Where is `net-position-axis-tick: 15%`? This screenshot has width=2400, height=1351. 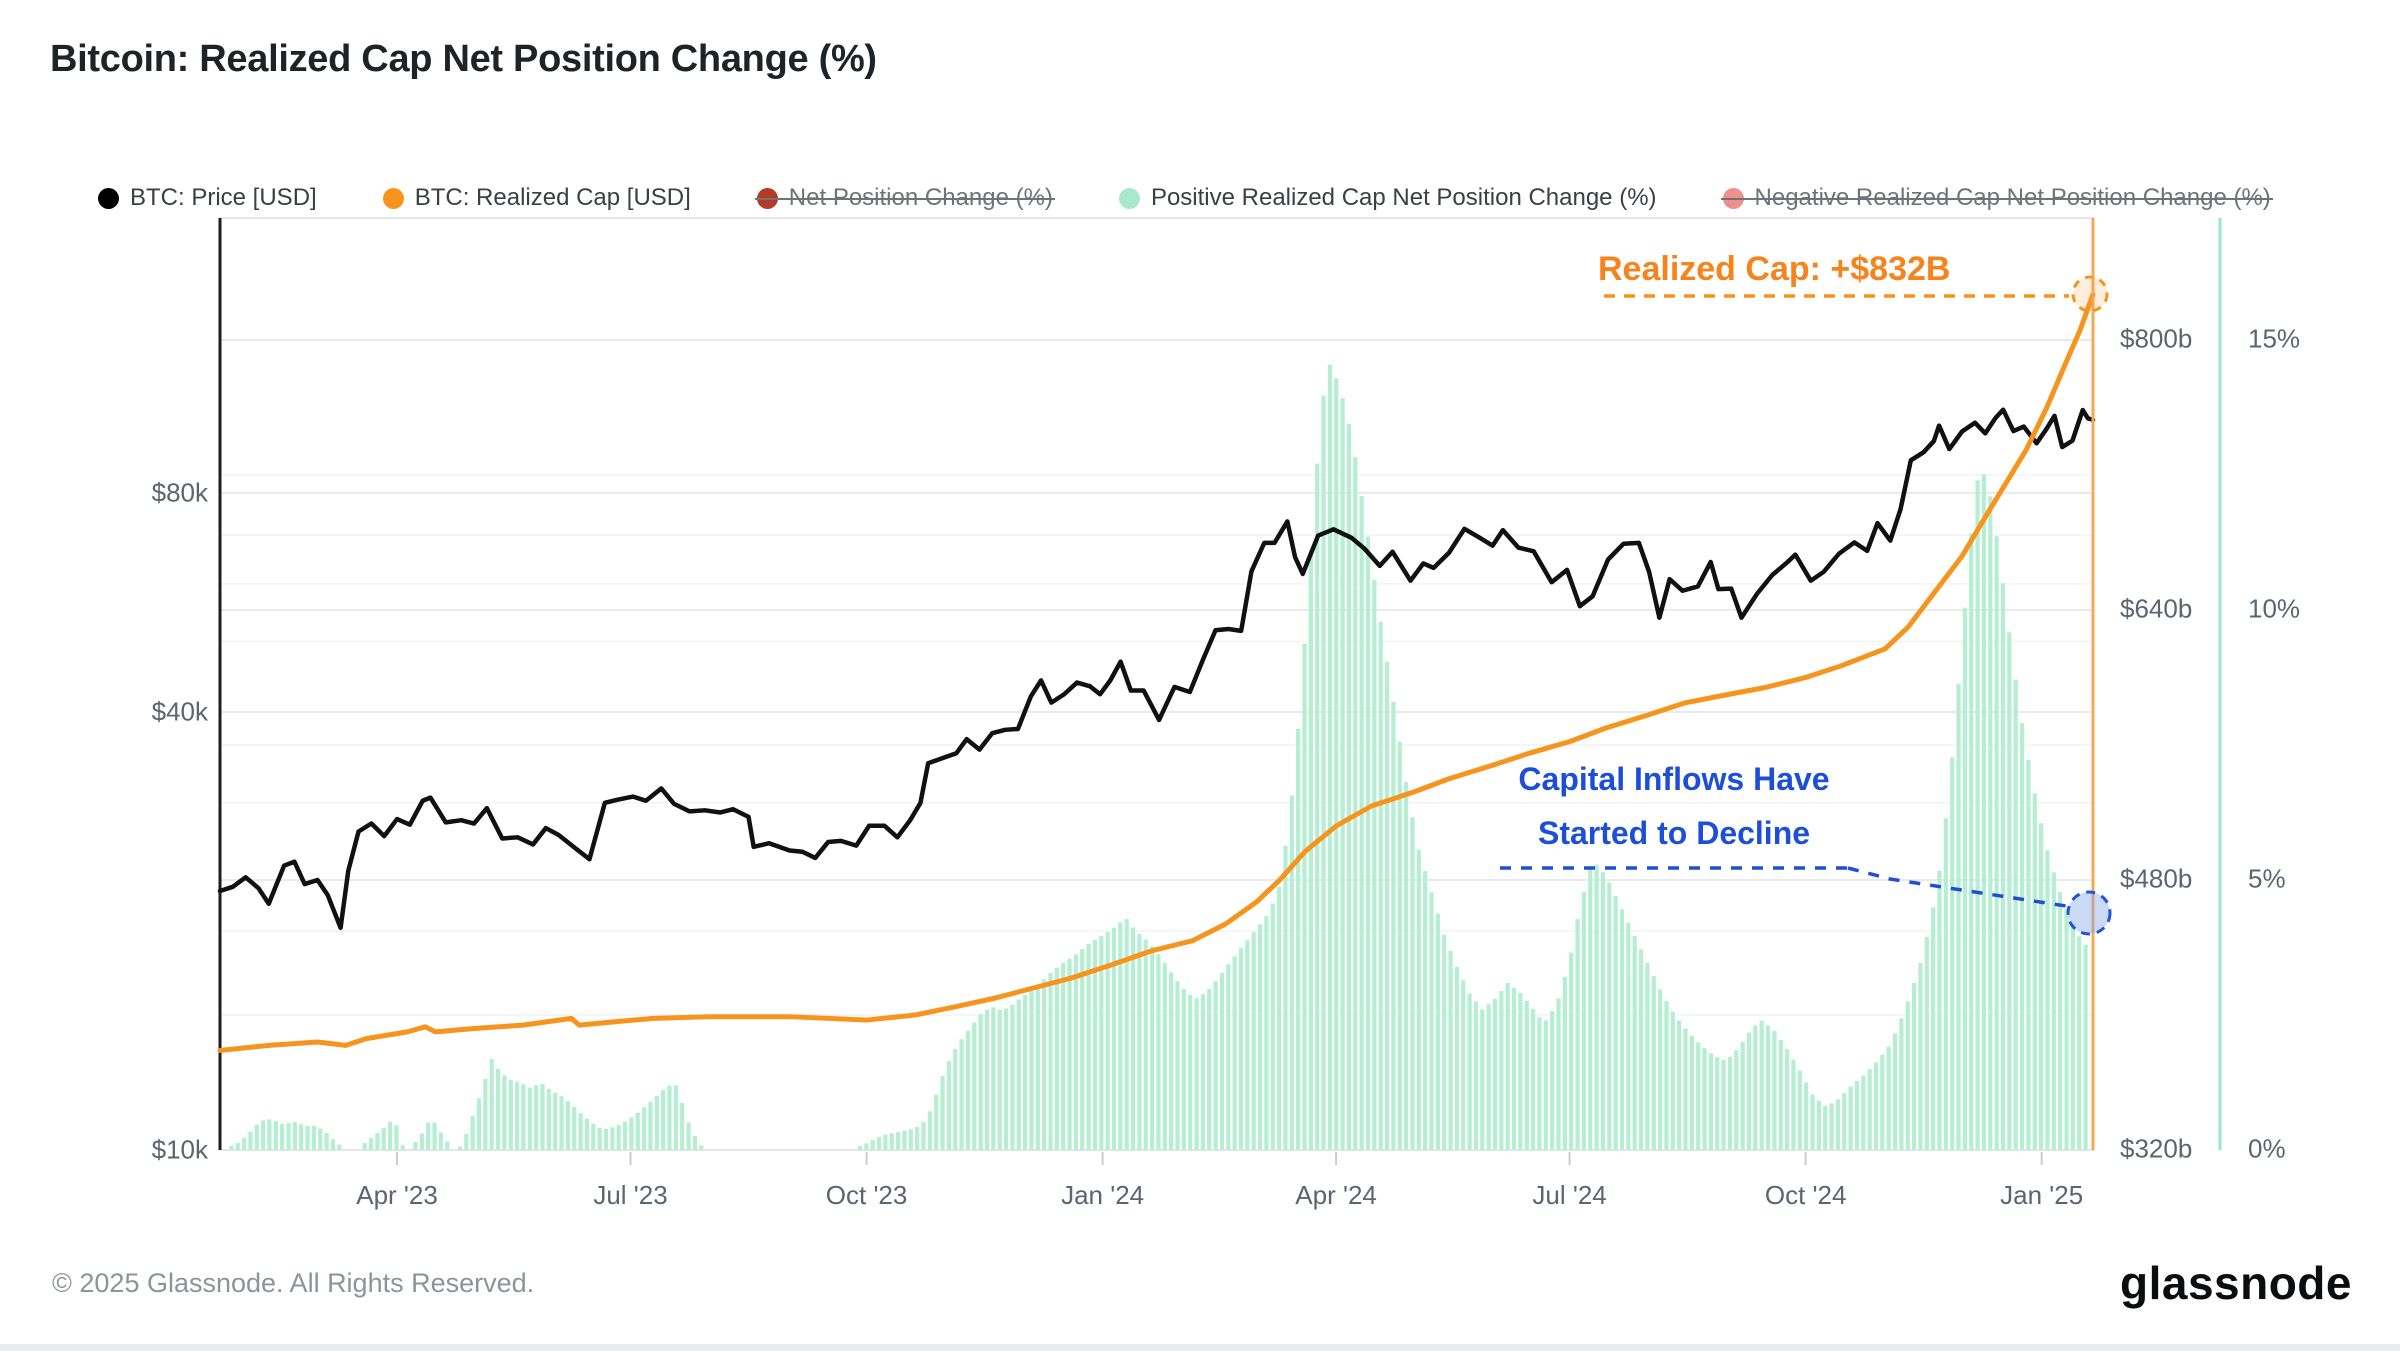
net-position-axis-tick: 15% is located at coordinates (2274, 338).